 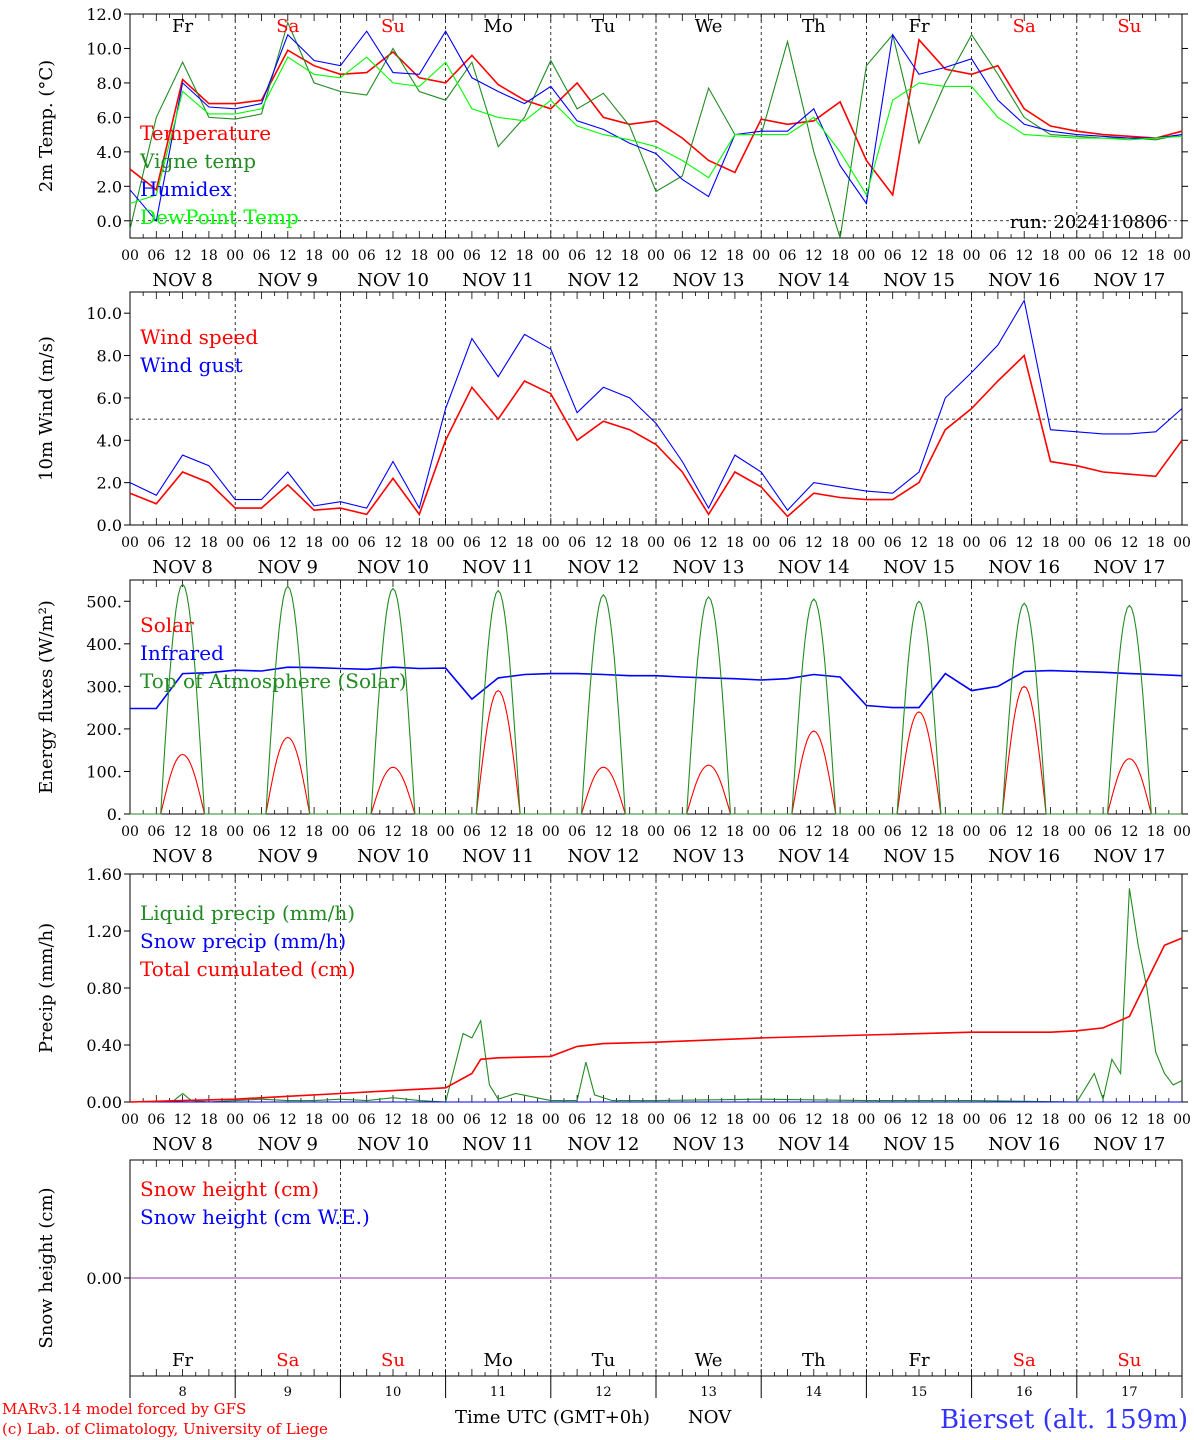 What do you see at coordinates (109, 483) in the screenshot?
I see `y-tick-label: 2.0` at bounding box center [109, 483].